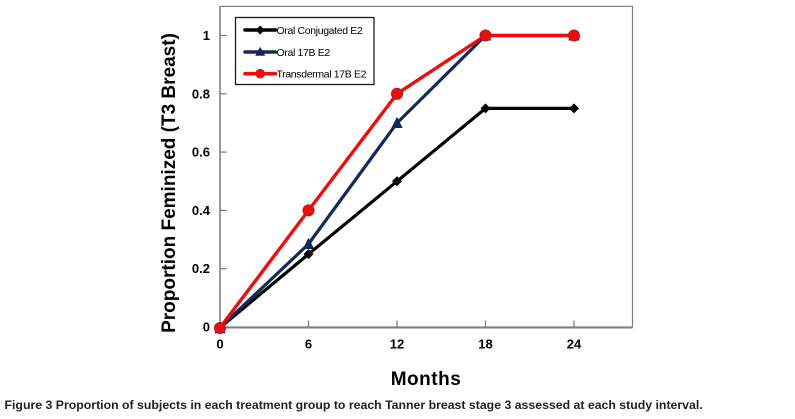  Describe the element at coordinates (206, 35) in the screenshot. I see `svg-text: 1` at that location.